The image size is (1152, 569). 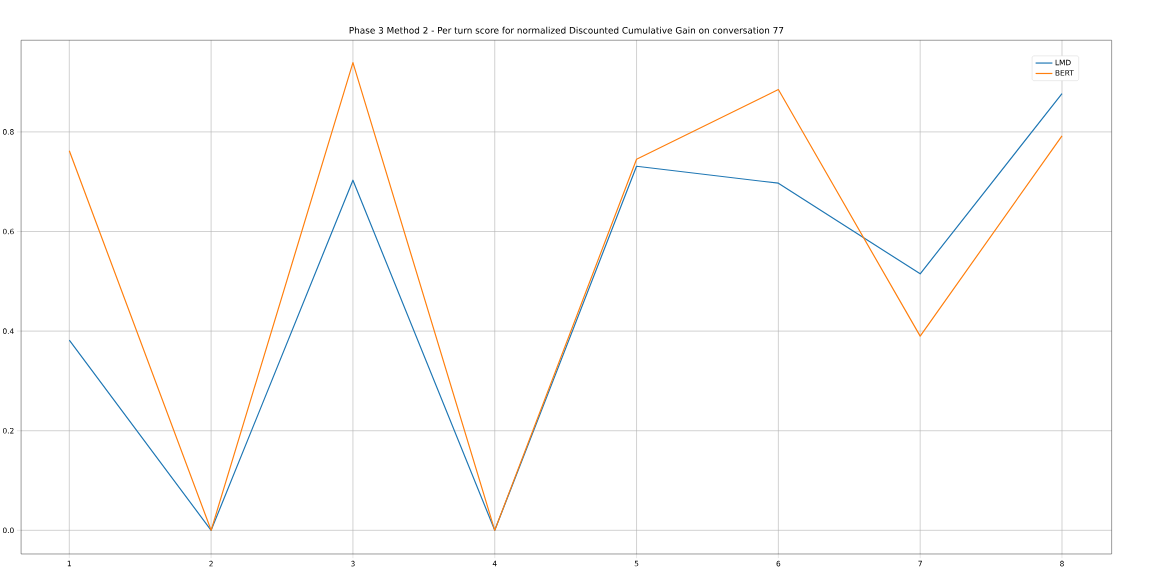 What do you see at coordinates (566, 30) in the screenshot?
I see `chart-title: Phase 3 Method 2 - Per turn score for normalized Discounted Cumulative Gain on conversation 77` at bounding box center [566, 30].